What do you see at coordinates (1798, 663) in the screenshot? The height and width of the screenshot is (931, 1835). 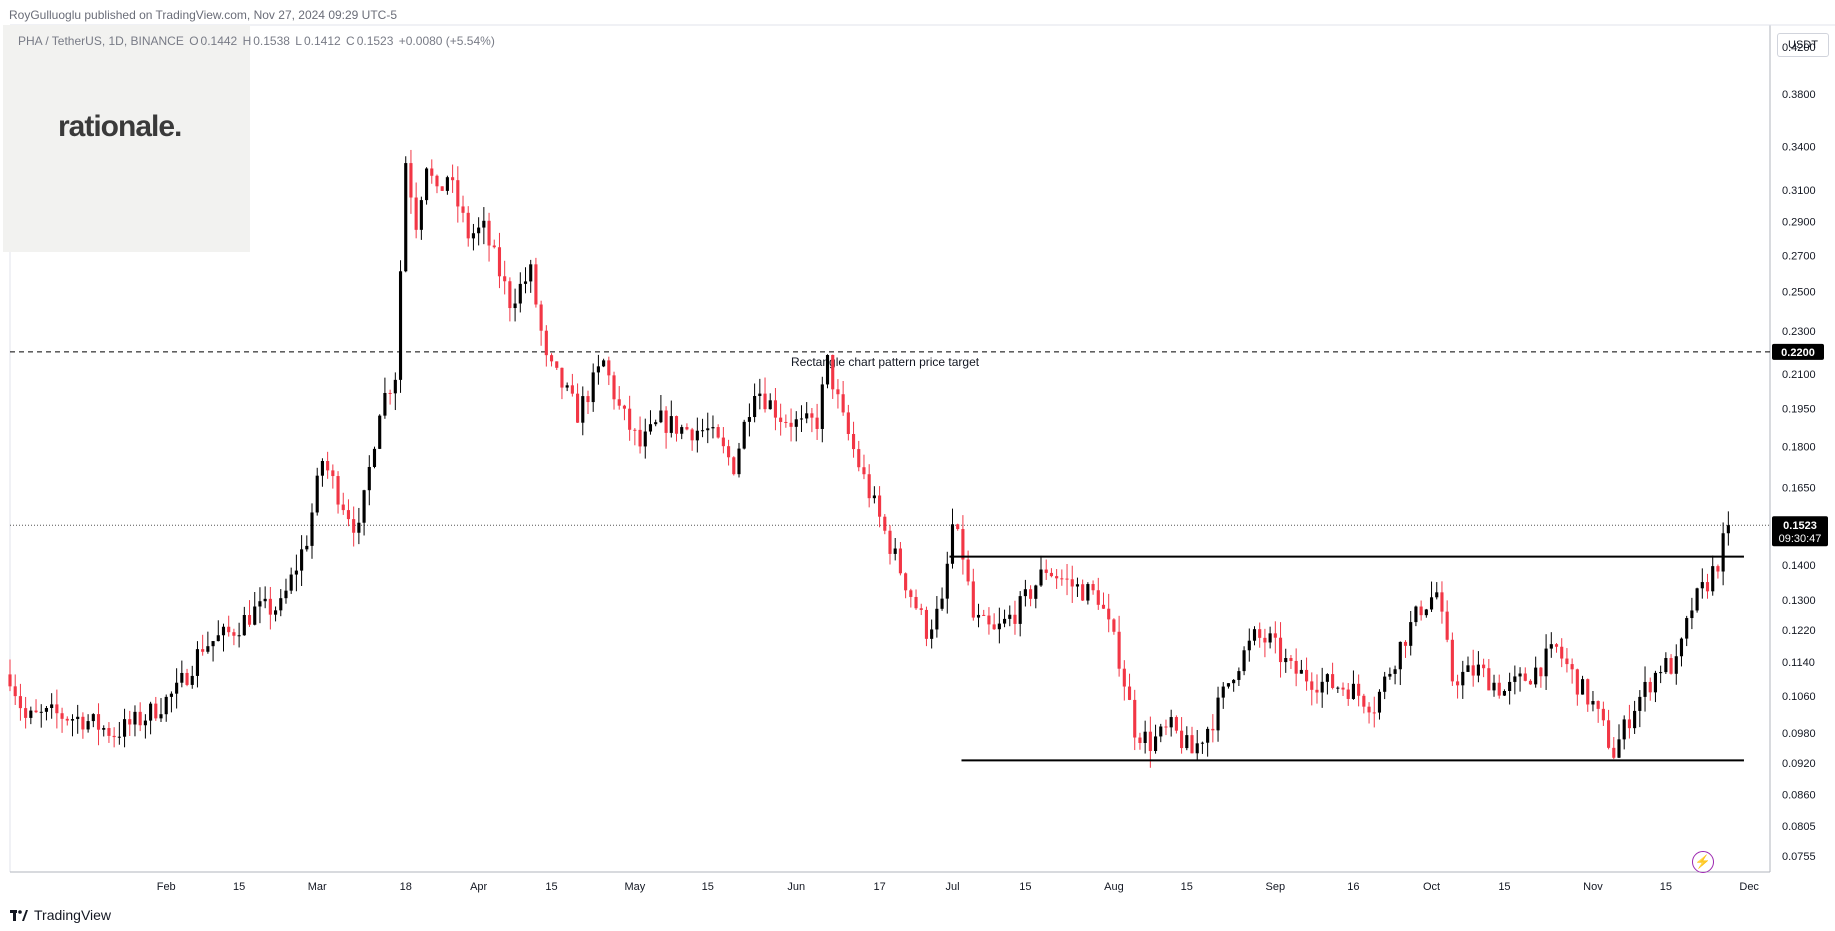 I see `y-tick-label: 0.1140` at bounding box center [1798, 663].